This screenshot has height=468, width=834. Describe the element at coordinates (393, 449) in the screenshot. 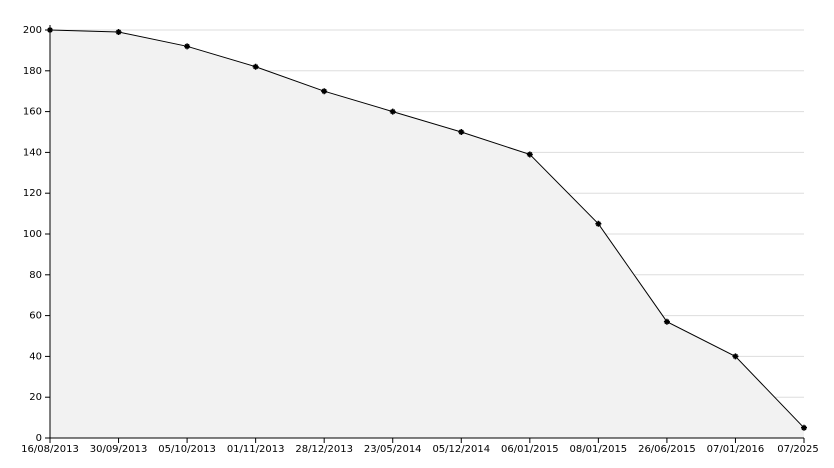

I see `x-tick-label: 23/05/2014` at that location.